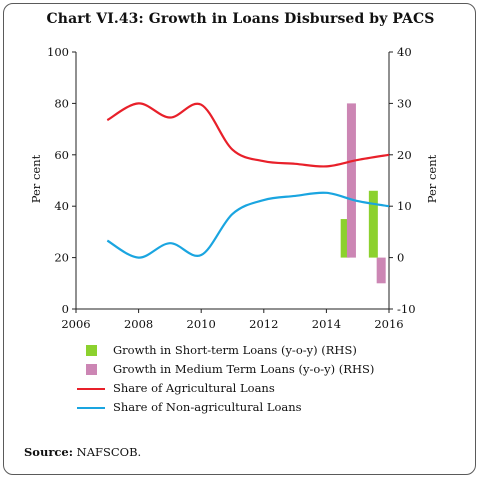 The image size is (481, 480). Describe the element at coordinates (432, 178) in the screenshot. I see `y-axis-label-right: Per cent` at that location.